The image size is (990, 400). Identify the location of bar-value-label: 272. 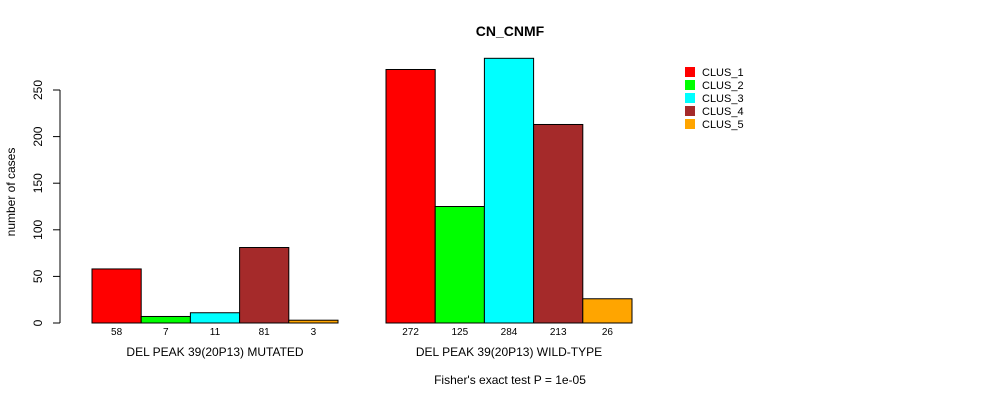
(410, 332).